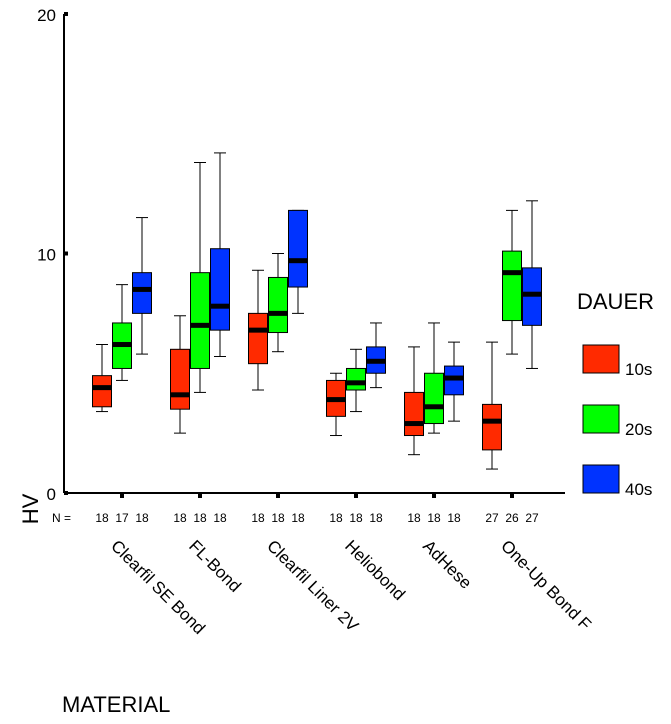  Describe the element at coordinates (46, 15) in the screenshot. I see `y-tick-label: 20` at that location.